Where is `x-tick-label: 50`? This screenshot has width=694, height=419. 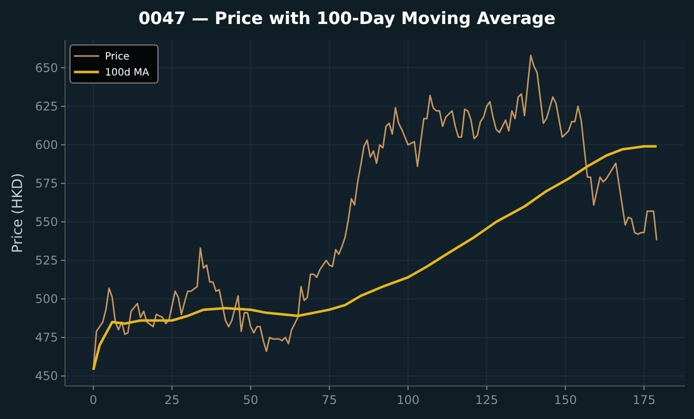 x-tick-label: 50 is located at coordinates (250, 400).